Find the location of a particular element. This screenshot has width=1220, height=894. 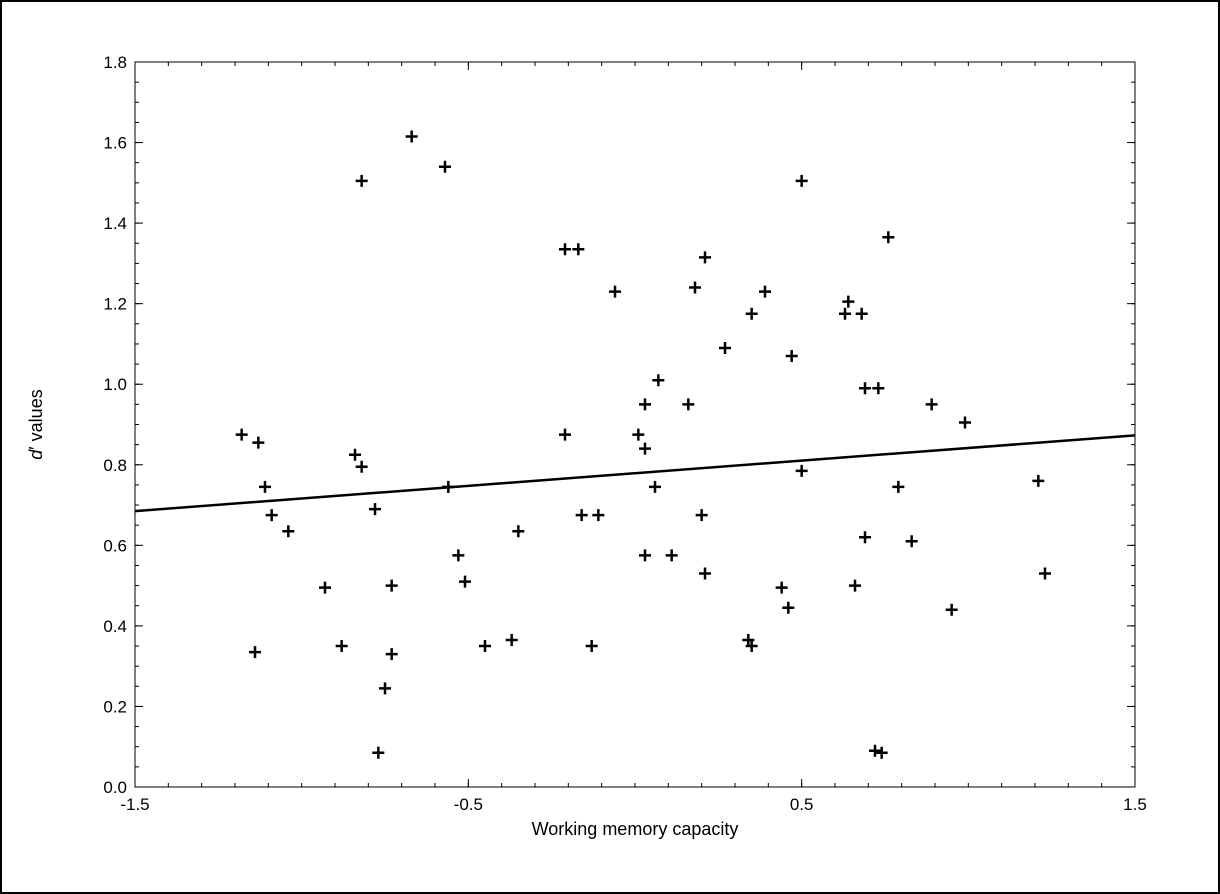

y-tick-label: 1.0 is located at coordinates (115, 384).